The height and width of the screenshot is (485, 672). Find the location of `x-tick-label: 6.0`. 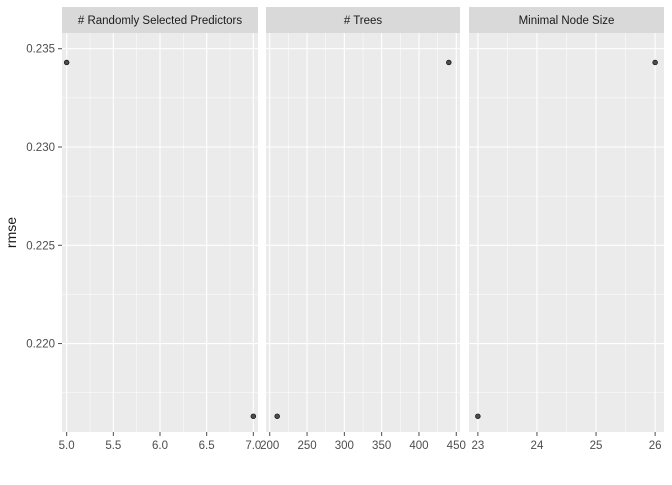

x-tick-label: 6.0 is located at coordinates (160, 446).